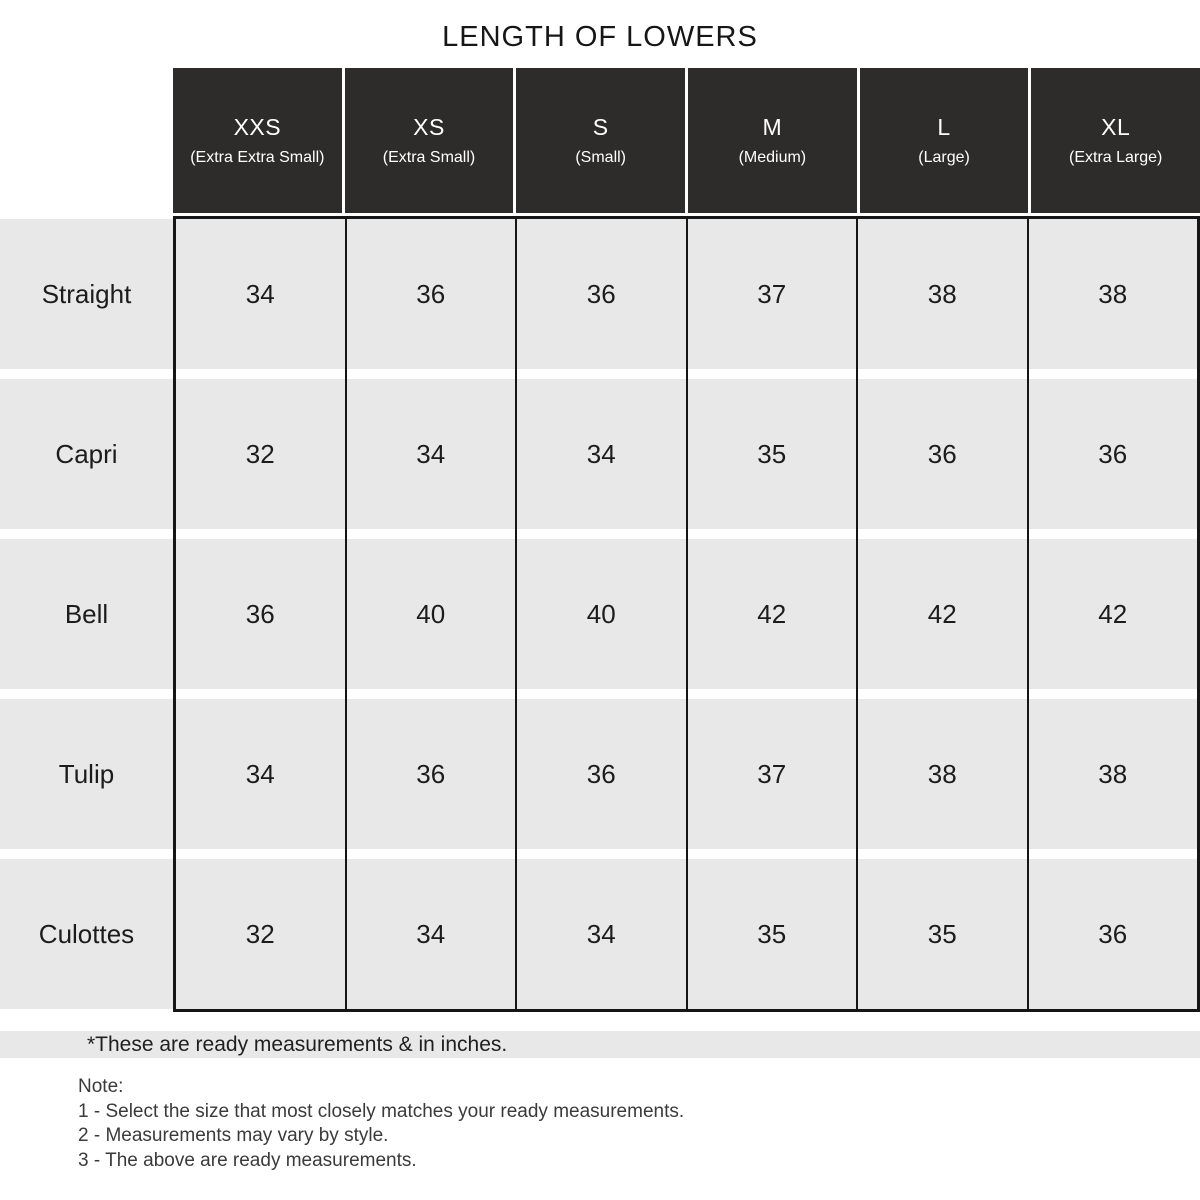  I want to click on size-code: XS, so click(429, 127).